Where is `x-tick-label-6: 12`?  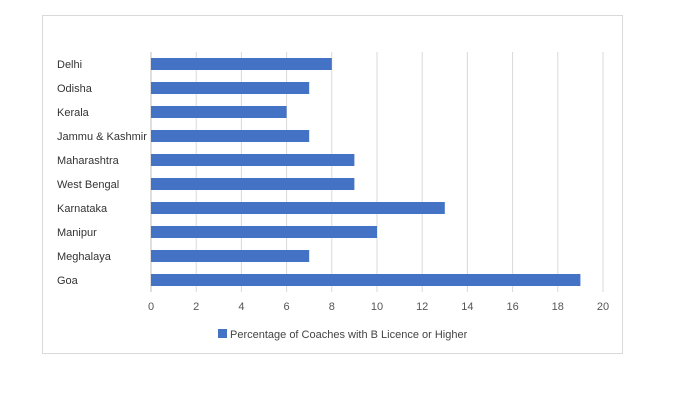 x-tick-label-6: 12 is located at coordinates (422, 307).